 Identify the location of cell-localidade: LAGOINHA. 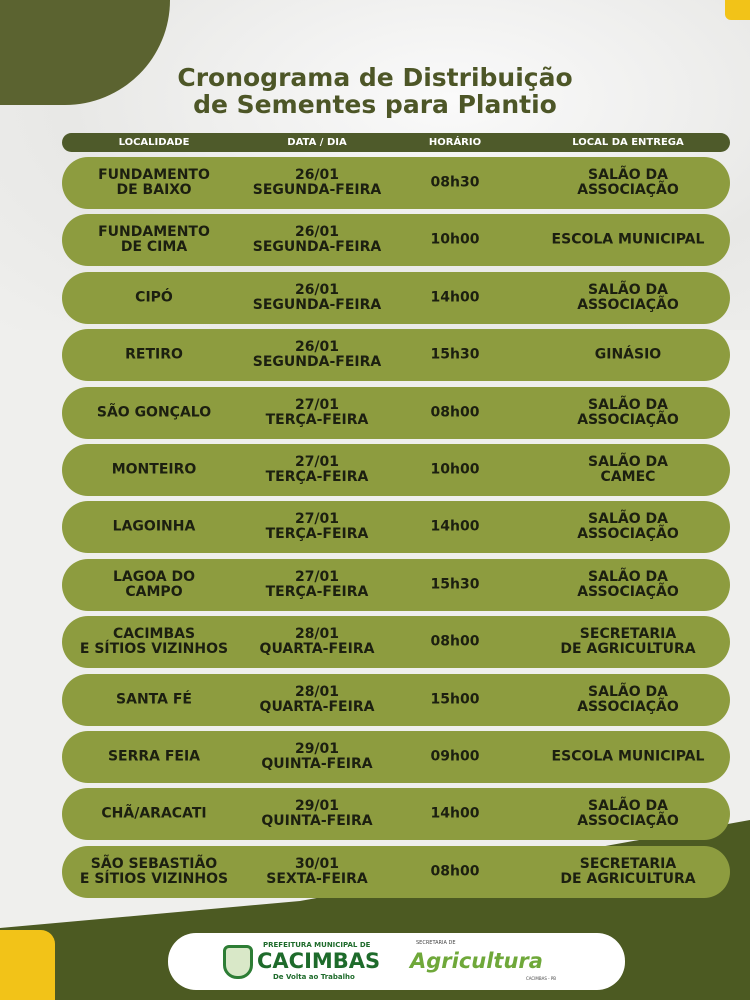
(154, 526).